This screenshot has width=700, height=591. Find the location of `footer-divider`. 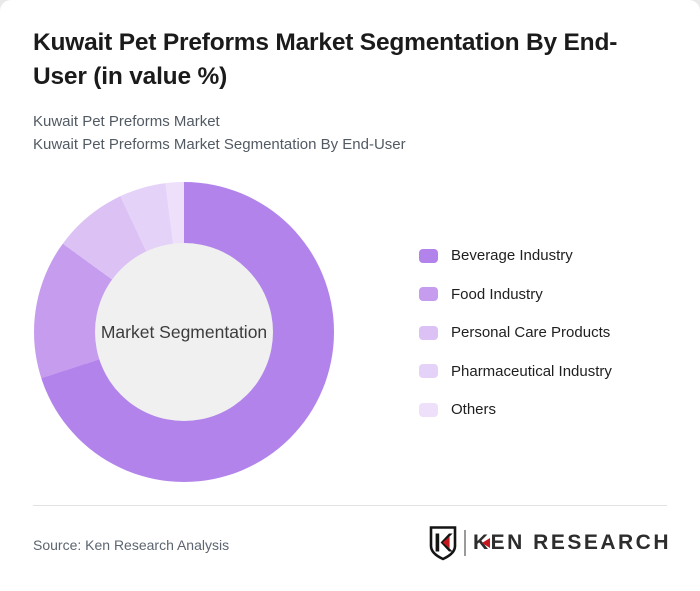

footer-divider is located at coordinates (350, 505).